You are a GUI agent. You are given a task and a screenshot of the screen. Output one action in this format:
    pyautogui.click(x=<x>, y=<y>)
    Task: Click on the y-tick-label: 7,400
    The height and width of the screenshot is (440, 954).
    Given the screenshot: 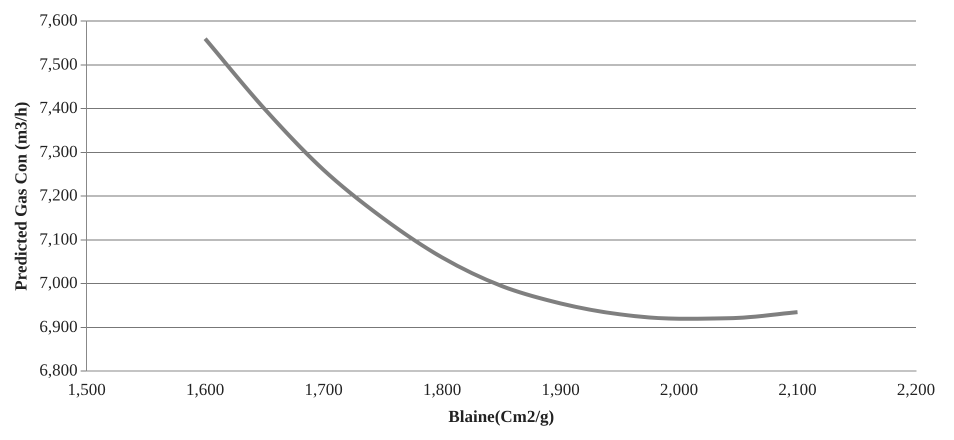 What is the action you would take?
    pyautogui.click(x=58, y=108)
    